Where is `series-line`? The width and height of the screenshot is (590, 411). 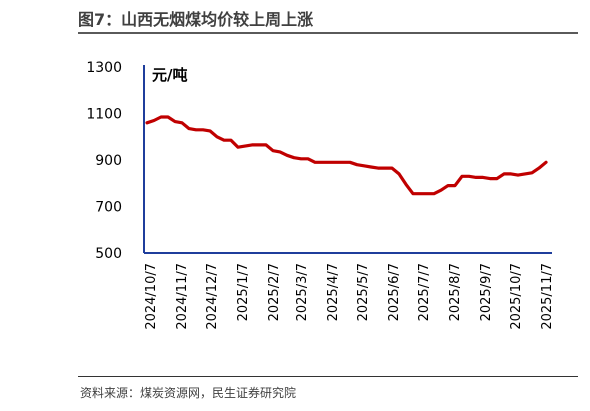
series-line is located at coordinates (346, 155).